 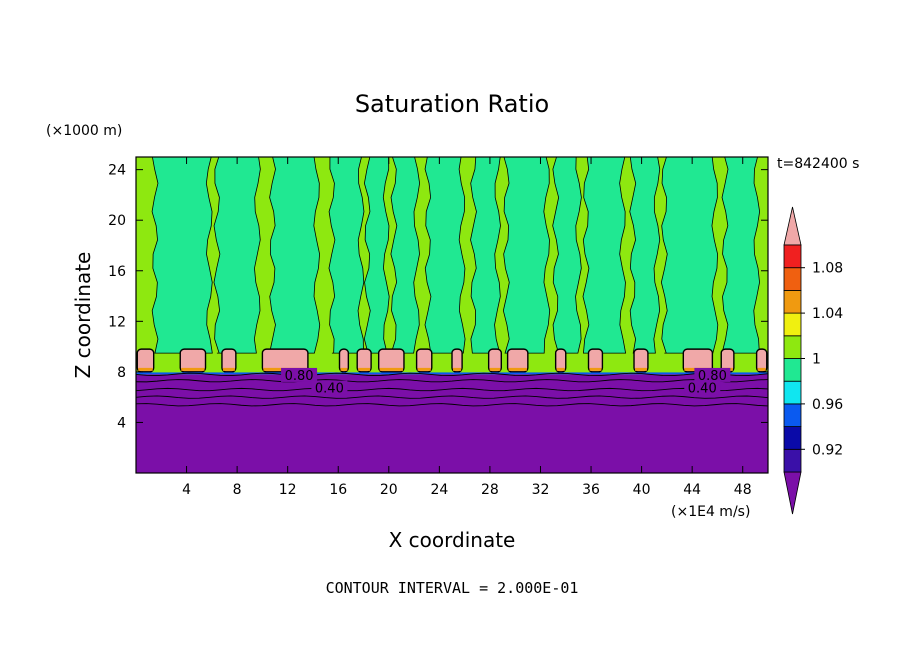 I want to click on y-tick-label: 20, so click(x=117, y=221).